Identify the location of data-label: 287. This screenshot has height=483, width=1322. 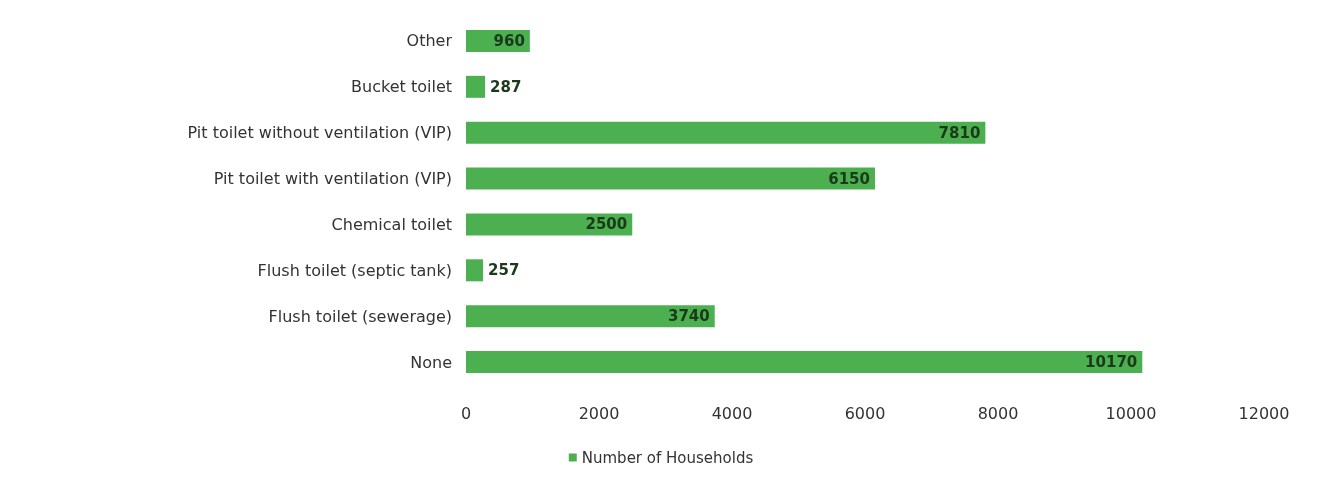
(506, 86).